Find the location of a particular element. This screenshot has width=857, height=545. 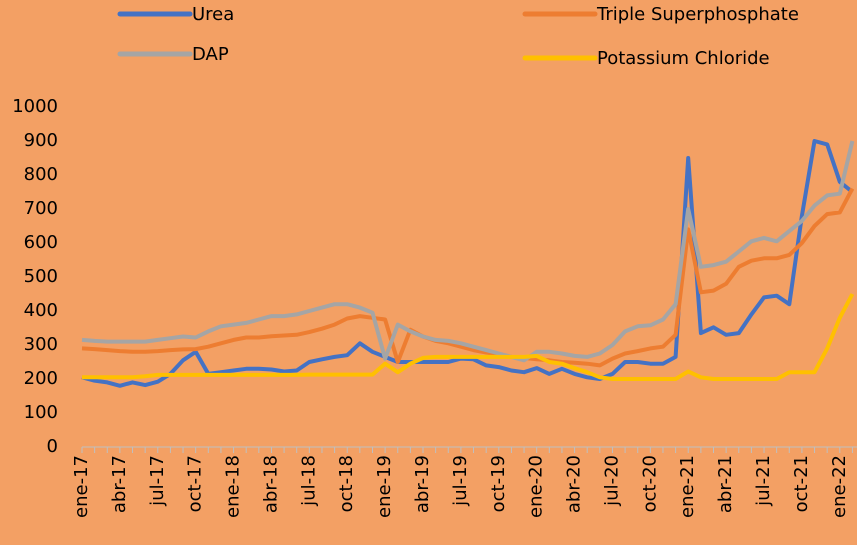

x-tick-label: jul-20 is located at coordinates (611, 481).